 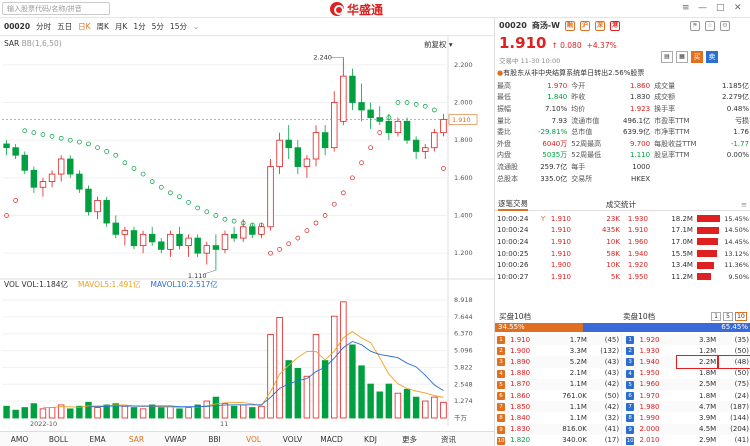 What do you see at coordinates (582, 132) in the screenshot?
I see `quote-label: 总市值` at bounding box center [582, 132].